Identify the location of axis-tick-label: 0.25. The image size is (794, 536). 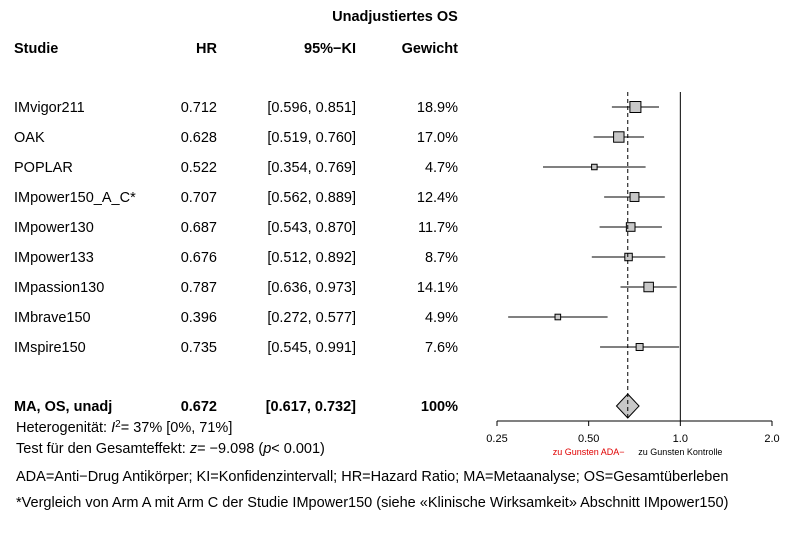
(496, 439).